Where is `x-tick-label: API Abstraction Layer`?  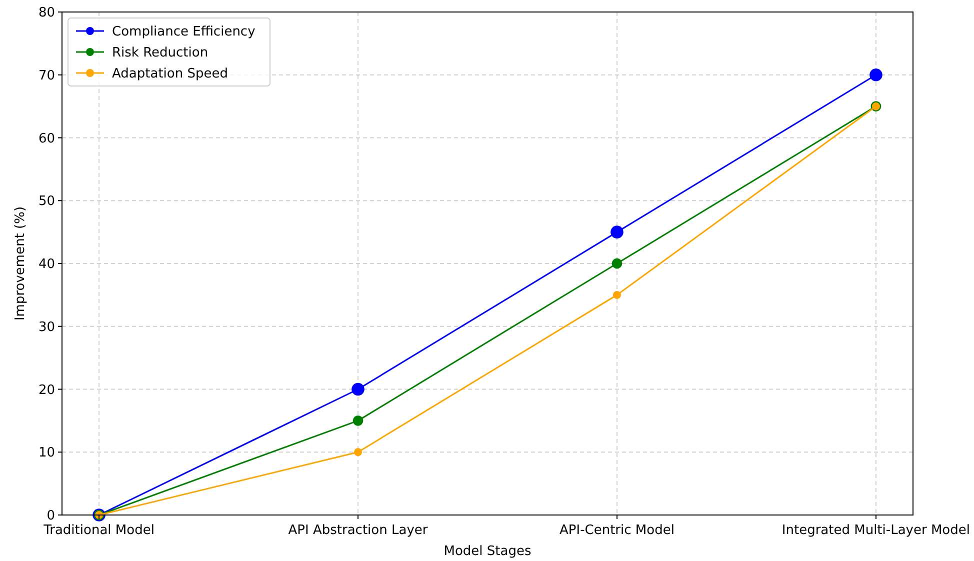 x-tick-label: API Abstraction Layer is located at coordinates (358, 530).